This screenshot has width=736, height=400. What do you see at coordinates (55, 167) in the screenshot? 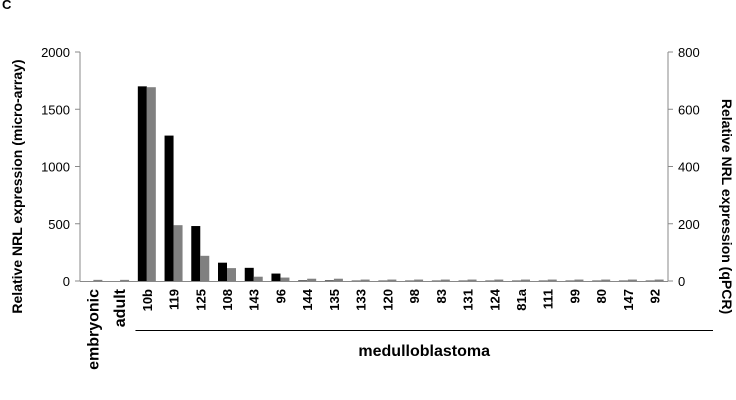
I see `y-tick-label-left: 1000` at bounding box center [55, 167].